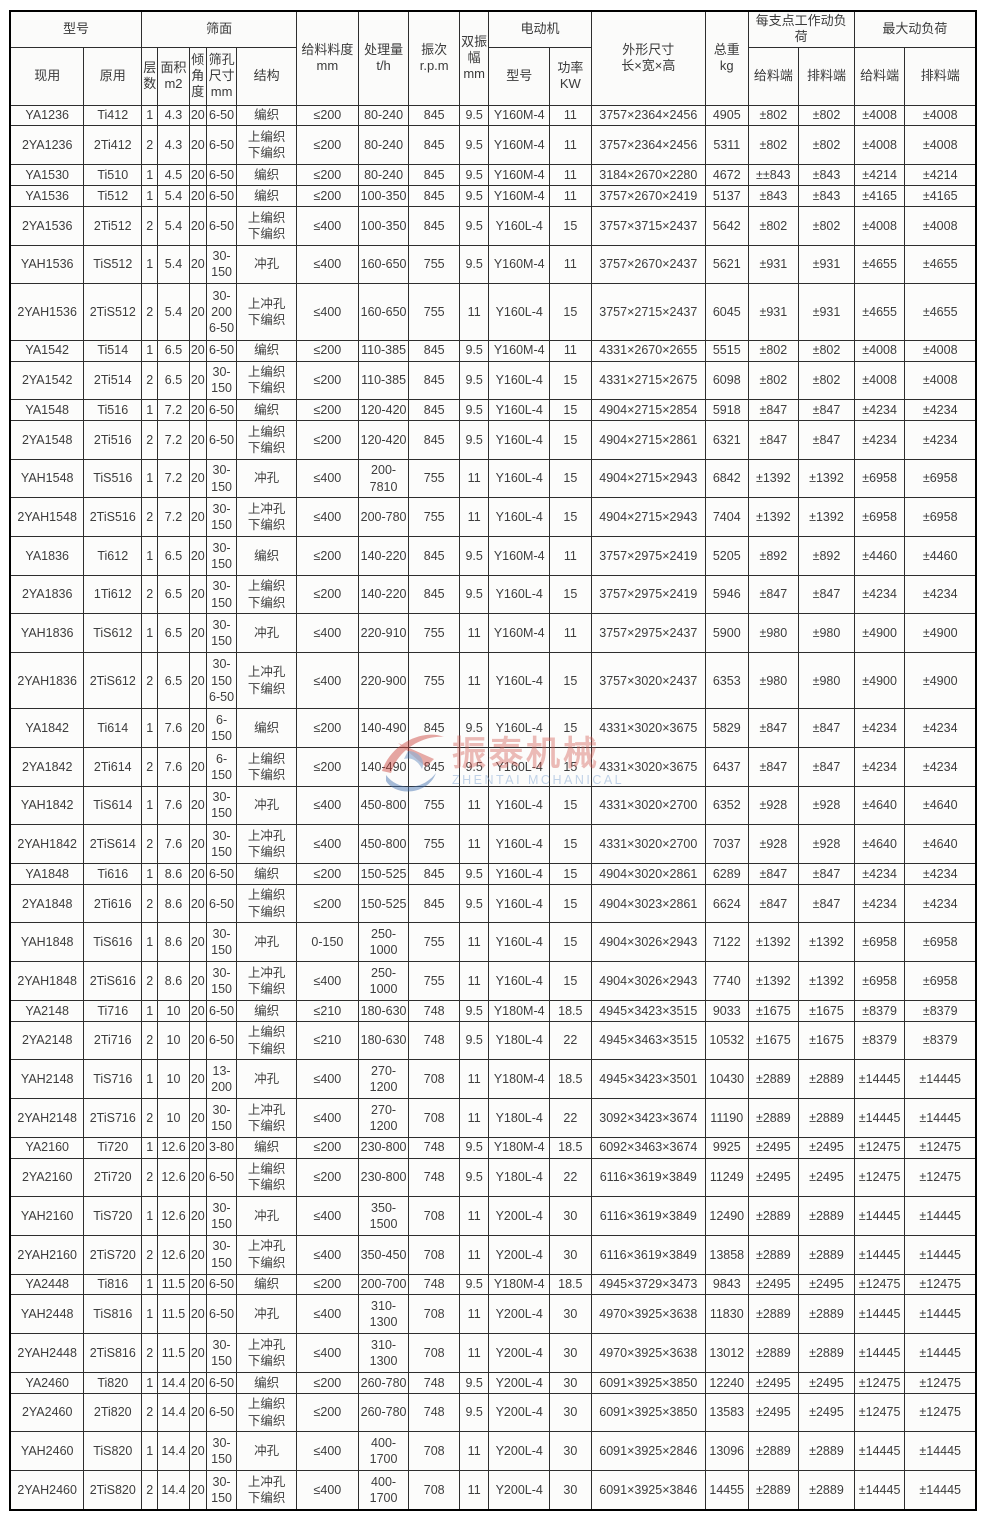  What do you see at coordinates (570, 1353) in the screenshot?
I see `cell-motor-power: 30` at bounding box center [570, 1353].